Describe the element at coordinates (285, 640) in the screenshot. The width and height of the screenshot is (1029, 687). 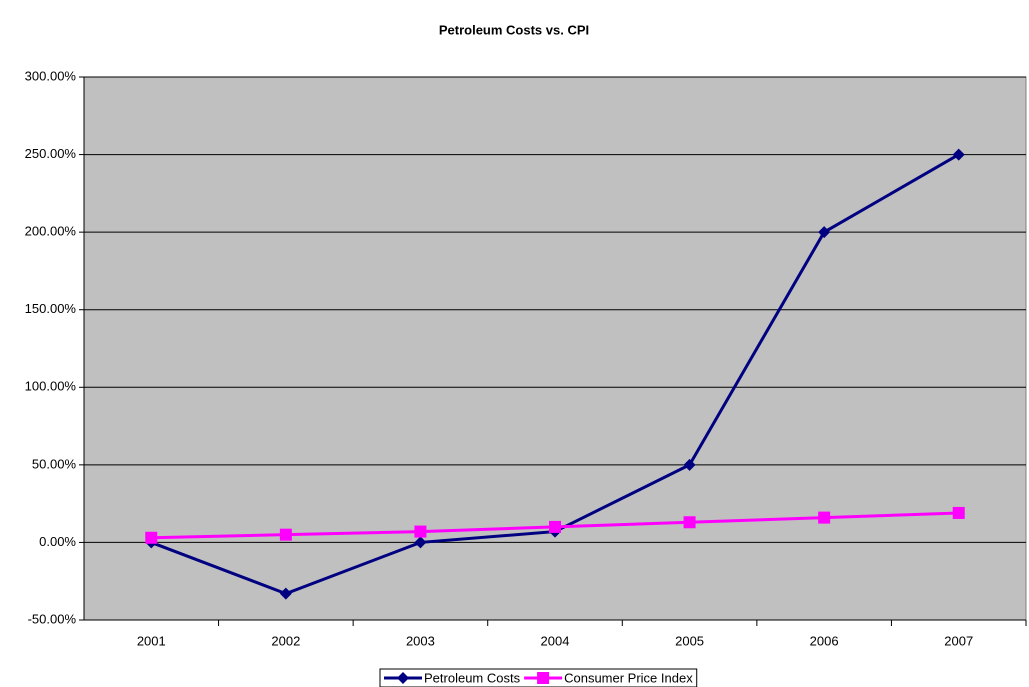
I see `x-tick-label: 2002` at that location.